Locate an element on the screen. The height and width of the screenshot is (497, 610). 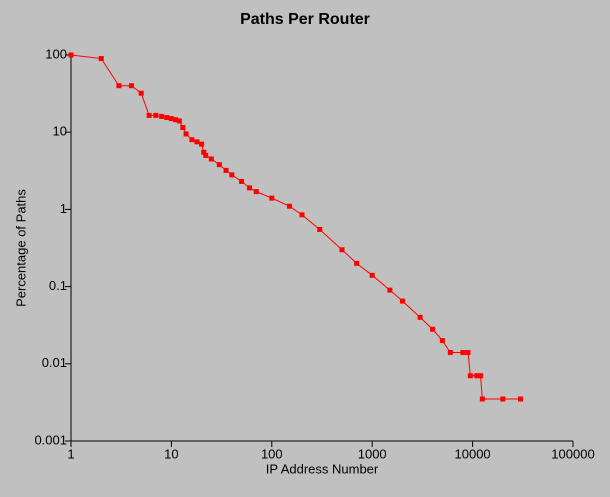
y-tick-label: 100 is located at coordinates (56, 53).